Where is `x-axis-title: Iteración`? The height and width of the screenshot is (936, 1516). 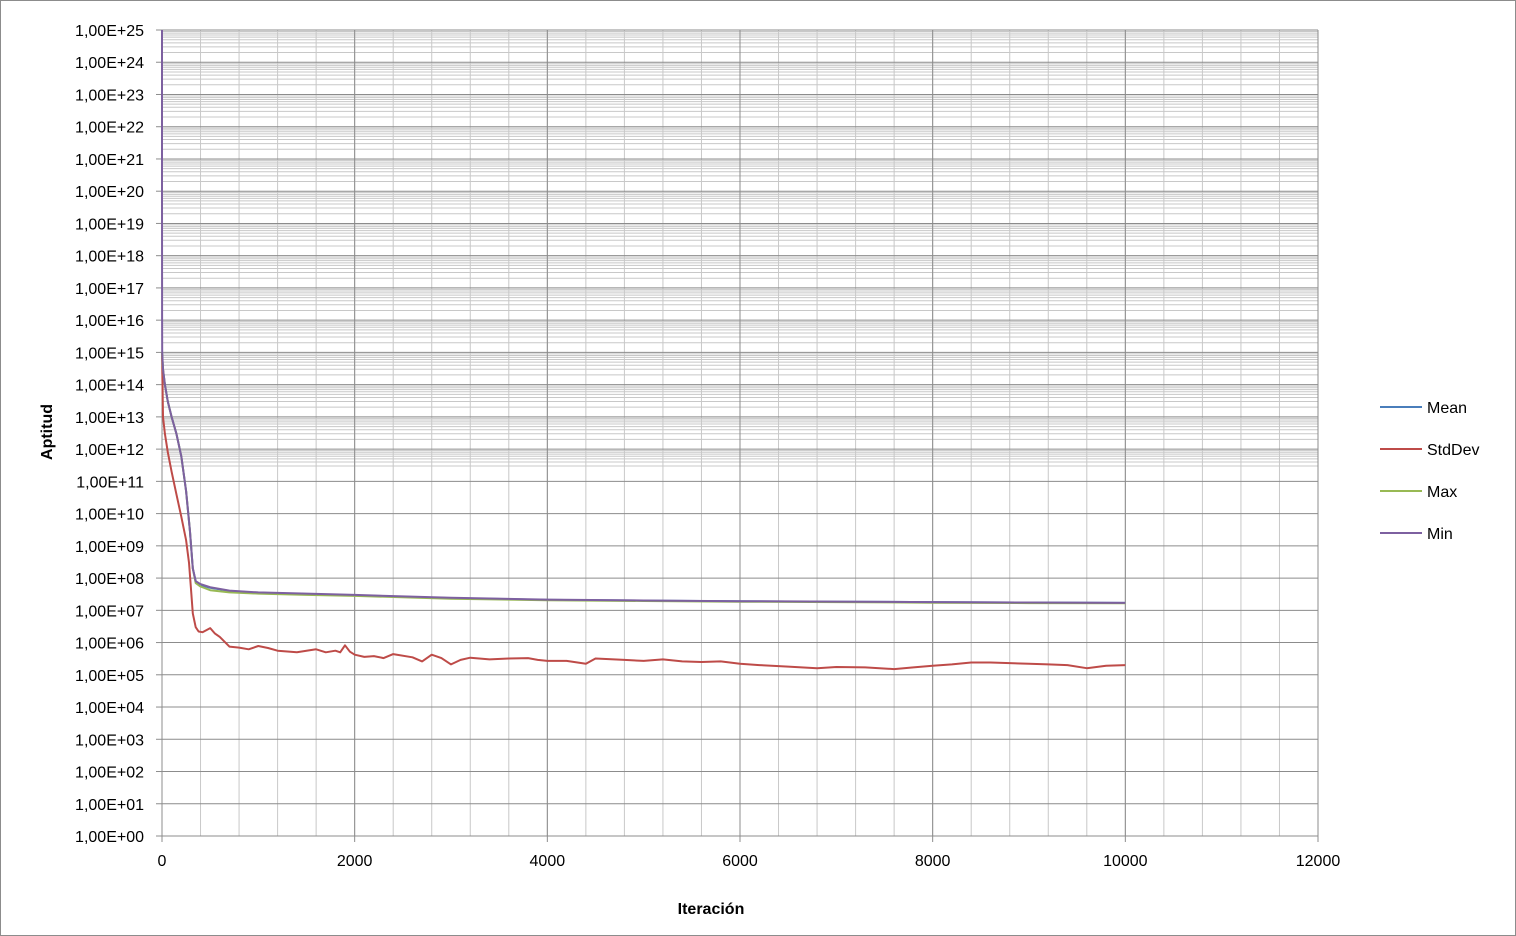 x-axis-title: Iteración is located at coordinates (711, 909).